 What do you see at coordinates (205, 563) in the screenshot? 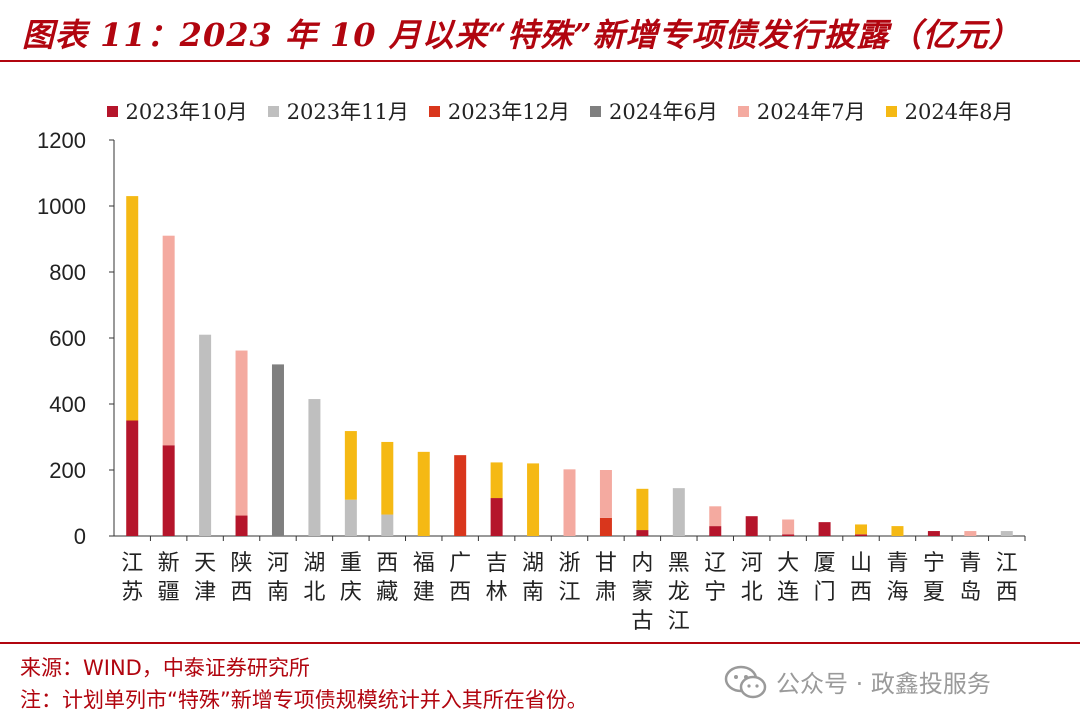
I see `x-tick-label-char: 天` at bounding box center [205, 563].